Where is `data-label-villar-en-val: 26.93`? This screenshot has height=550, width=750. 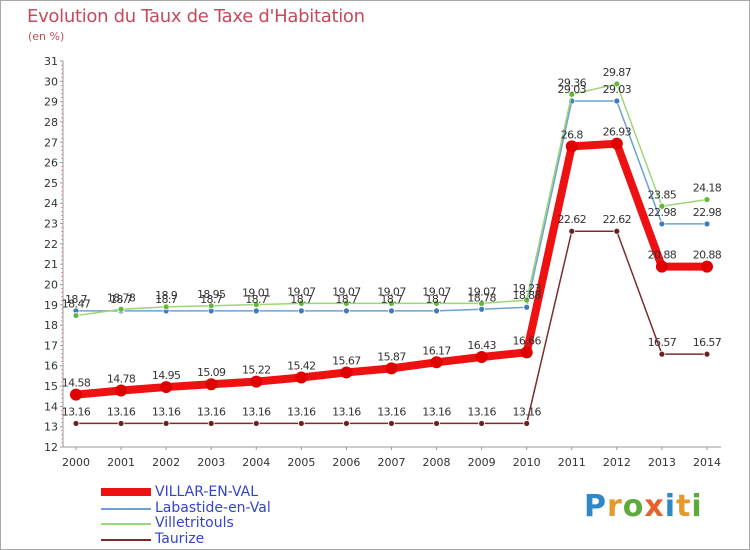
data-label-villar-en-val: 26.93 is located at coordinates (617, 132).